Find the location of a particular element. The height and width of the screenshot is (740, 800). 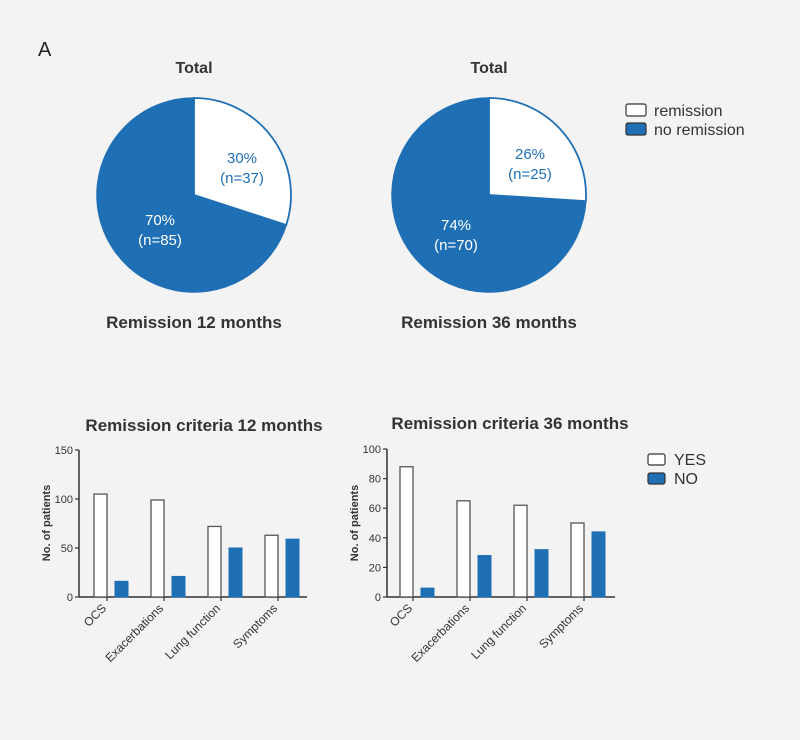

y-tick-label: 60 is located at coordinates (375, 509).